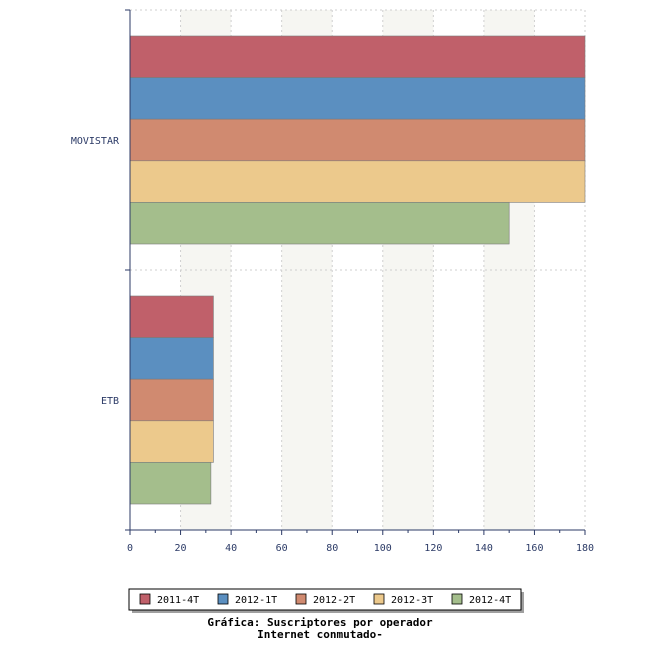 This screenshot has width=650, height=650. I want to click on x-tick-label: 120, so click(433, 548).